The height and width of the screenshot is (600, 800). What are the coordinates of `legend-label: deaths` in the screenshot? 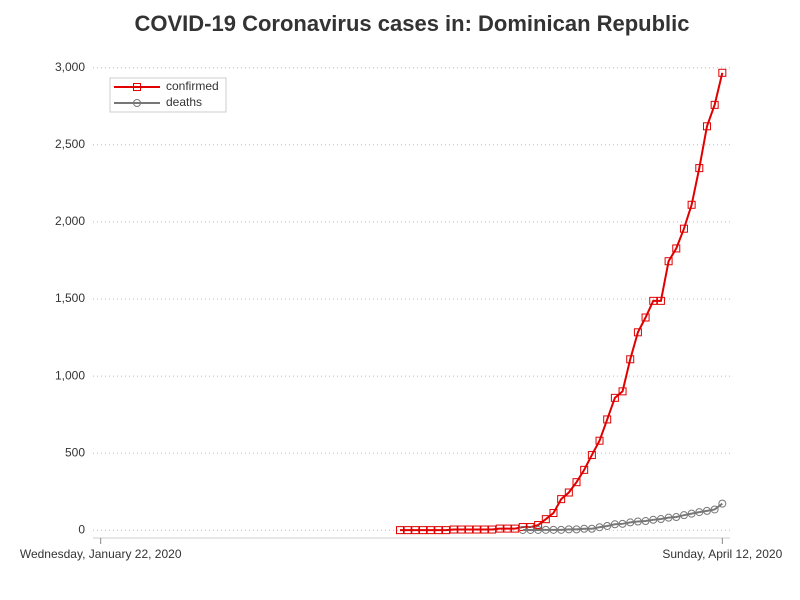 It's located at (184, 102).